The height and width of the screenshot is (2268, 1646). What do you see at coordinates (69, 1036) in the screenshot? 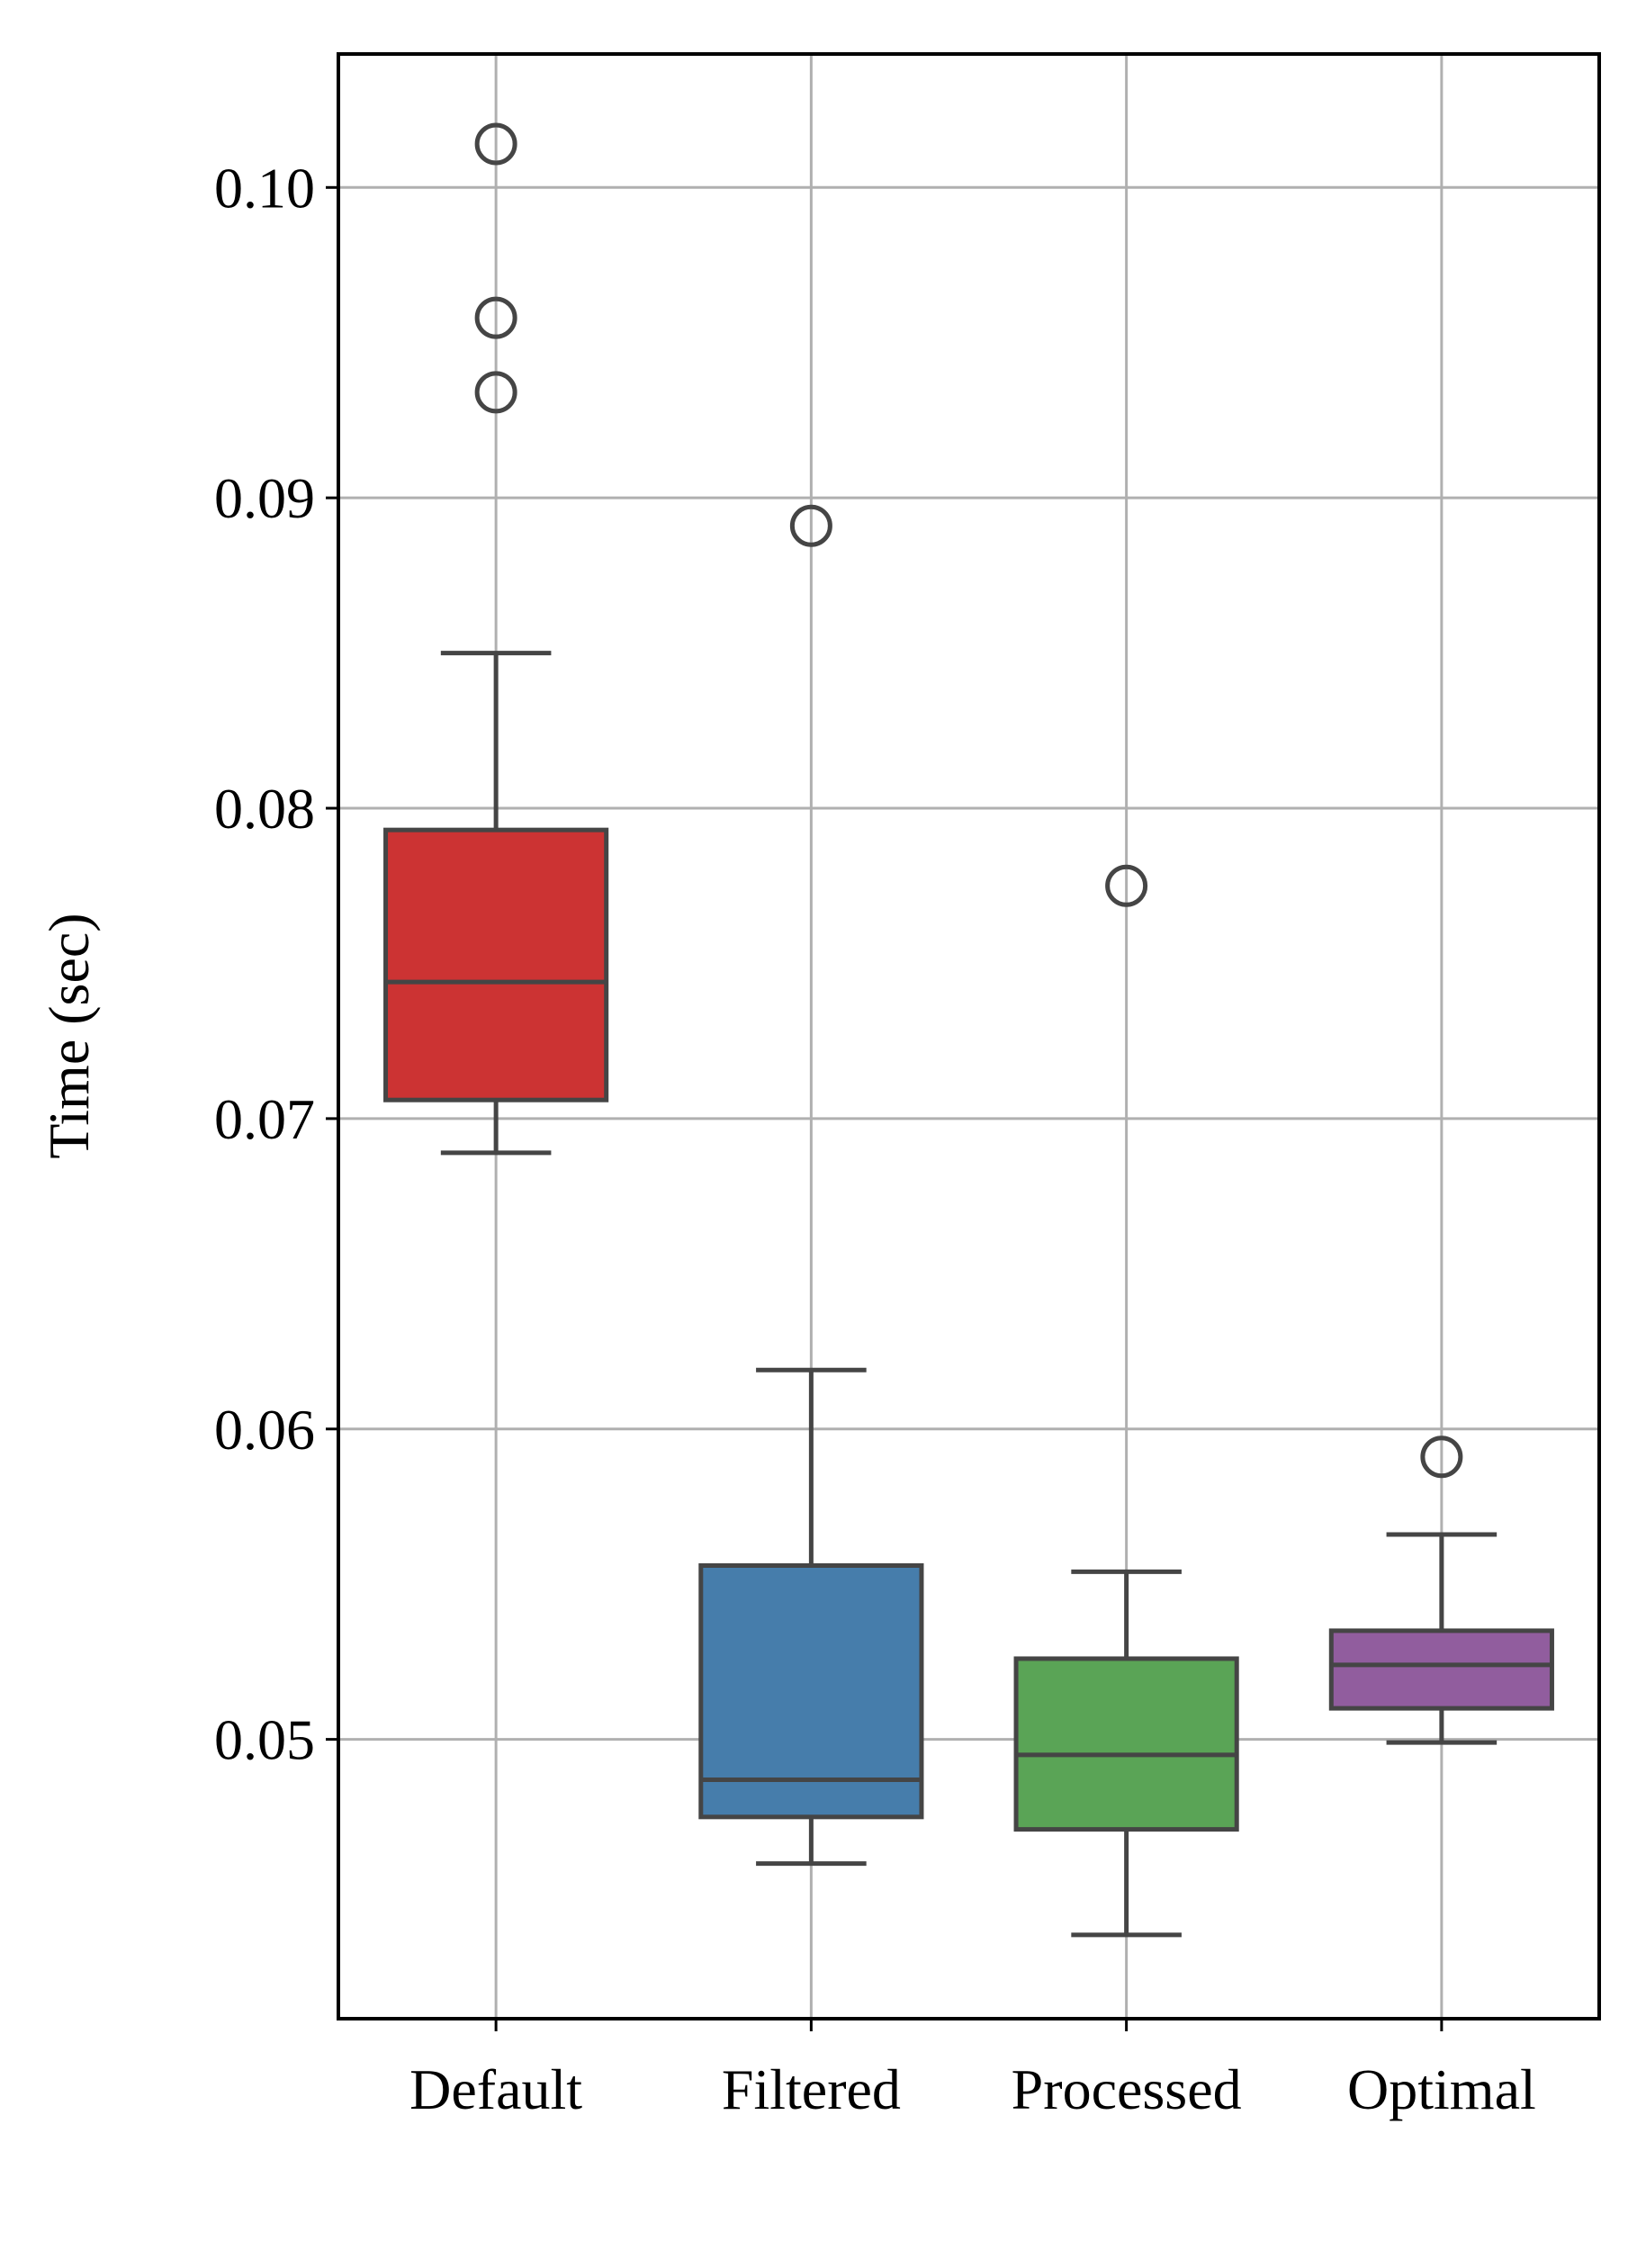
I see `y-axis-label: Time (sec)` at bounding box center [69, 1036].